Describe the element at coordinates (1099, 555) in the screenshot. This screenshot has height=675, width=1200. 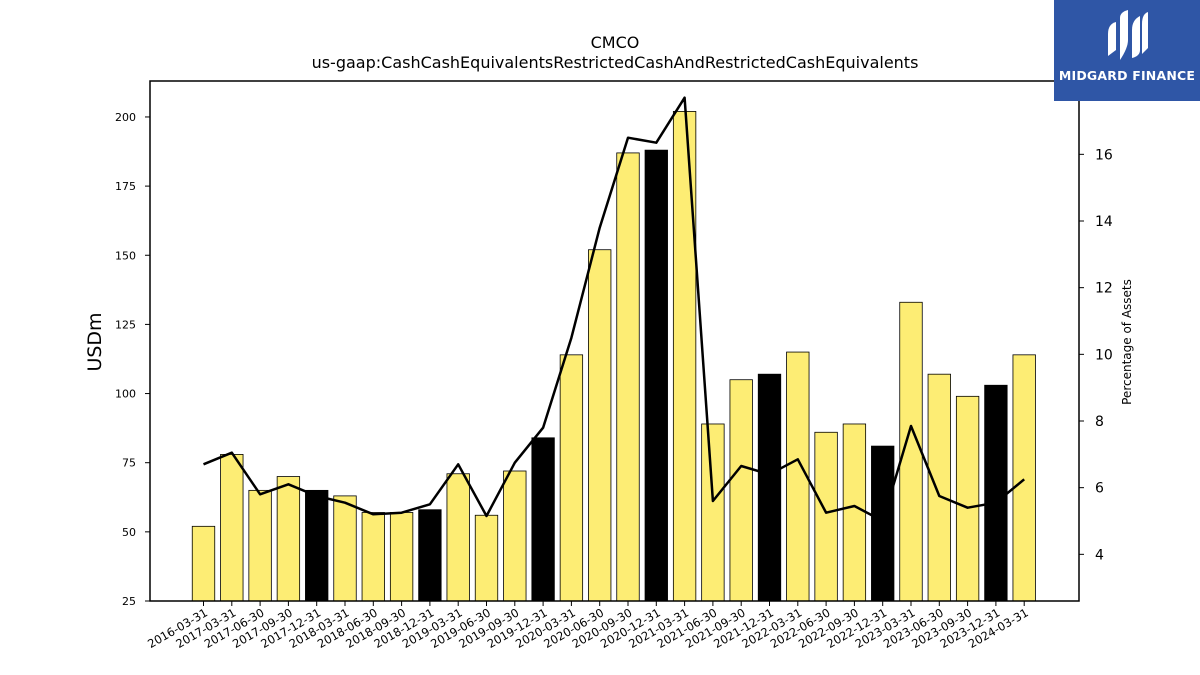
I see `y2-tick-label: 4` at that location.